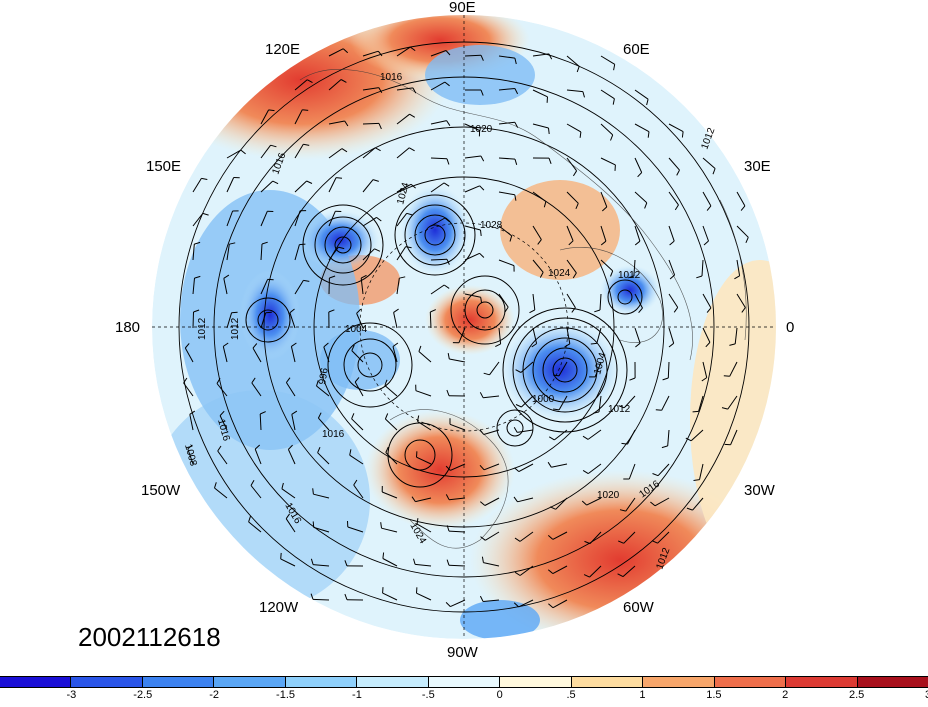 The width and height of the screenshot is (928, 707). What do you see at coordinates (214, 695) in the screenshot?
I see `colorbar-tick-label: -2` at bounding box center [214, 695].